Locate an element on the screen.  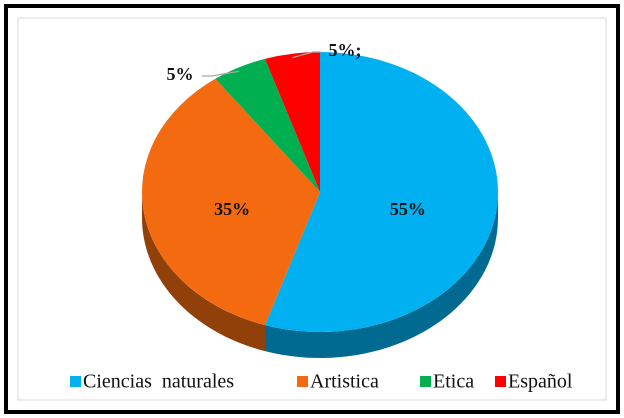
legend-label: Español is located at coordinates (540, 382).